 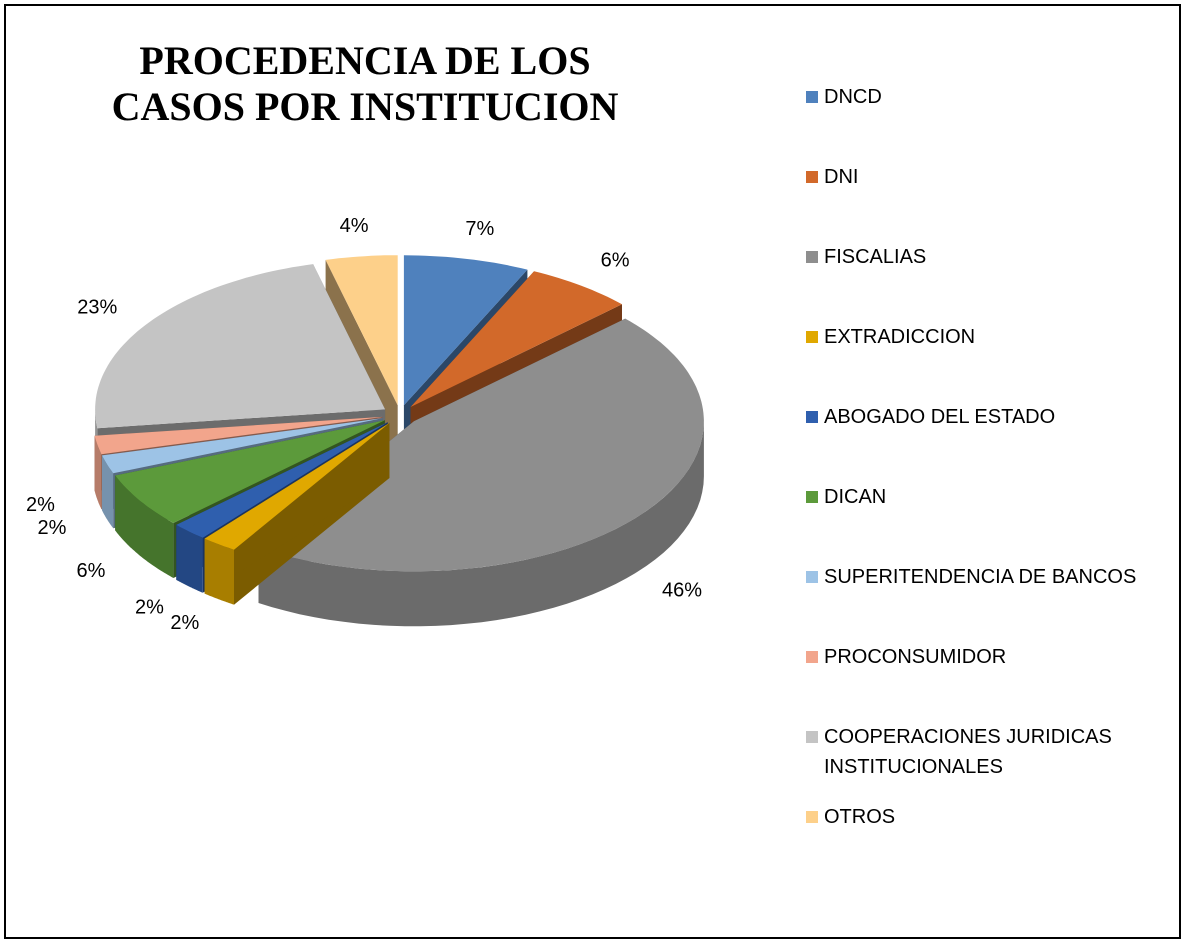 I want to click on legend-label: FISCALIAS, so click(x=875, y=257).